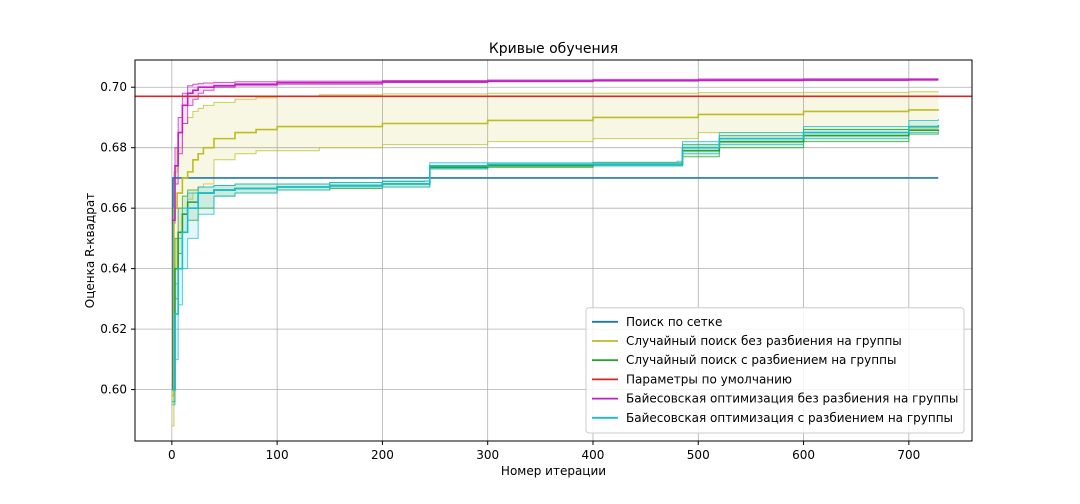 This screenshot has width=1080, height=504. What do you see at coordinates (593, 455) in the screenshot?
I see `x-tick-label: 400` at bounding box center [593, 455].